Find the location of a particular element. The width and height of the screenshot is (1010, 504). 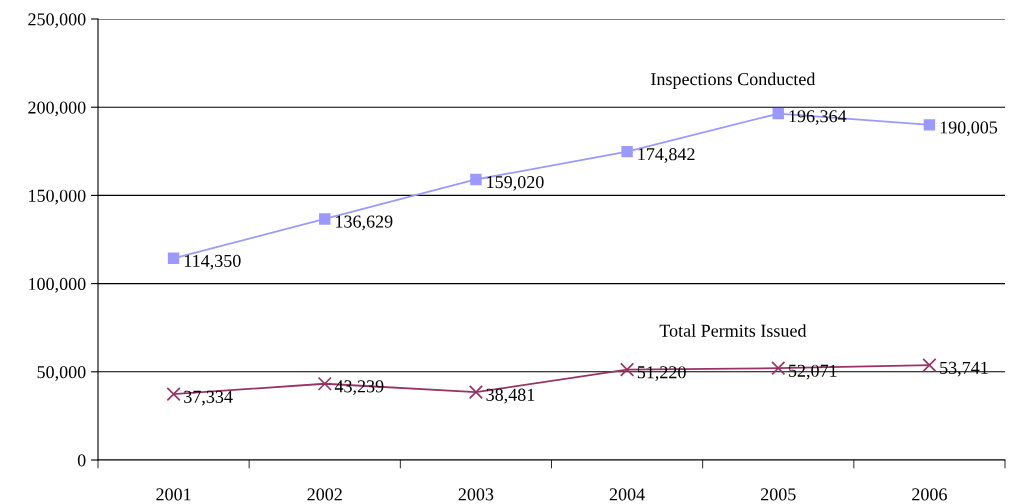

y-tick-label: 150,000 is located at coordinates (57, 197).